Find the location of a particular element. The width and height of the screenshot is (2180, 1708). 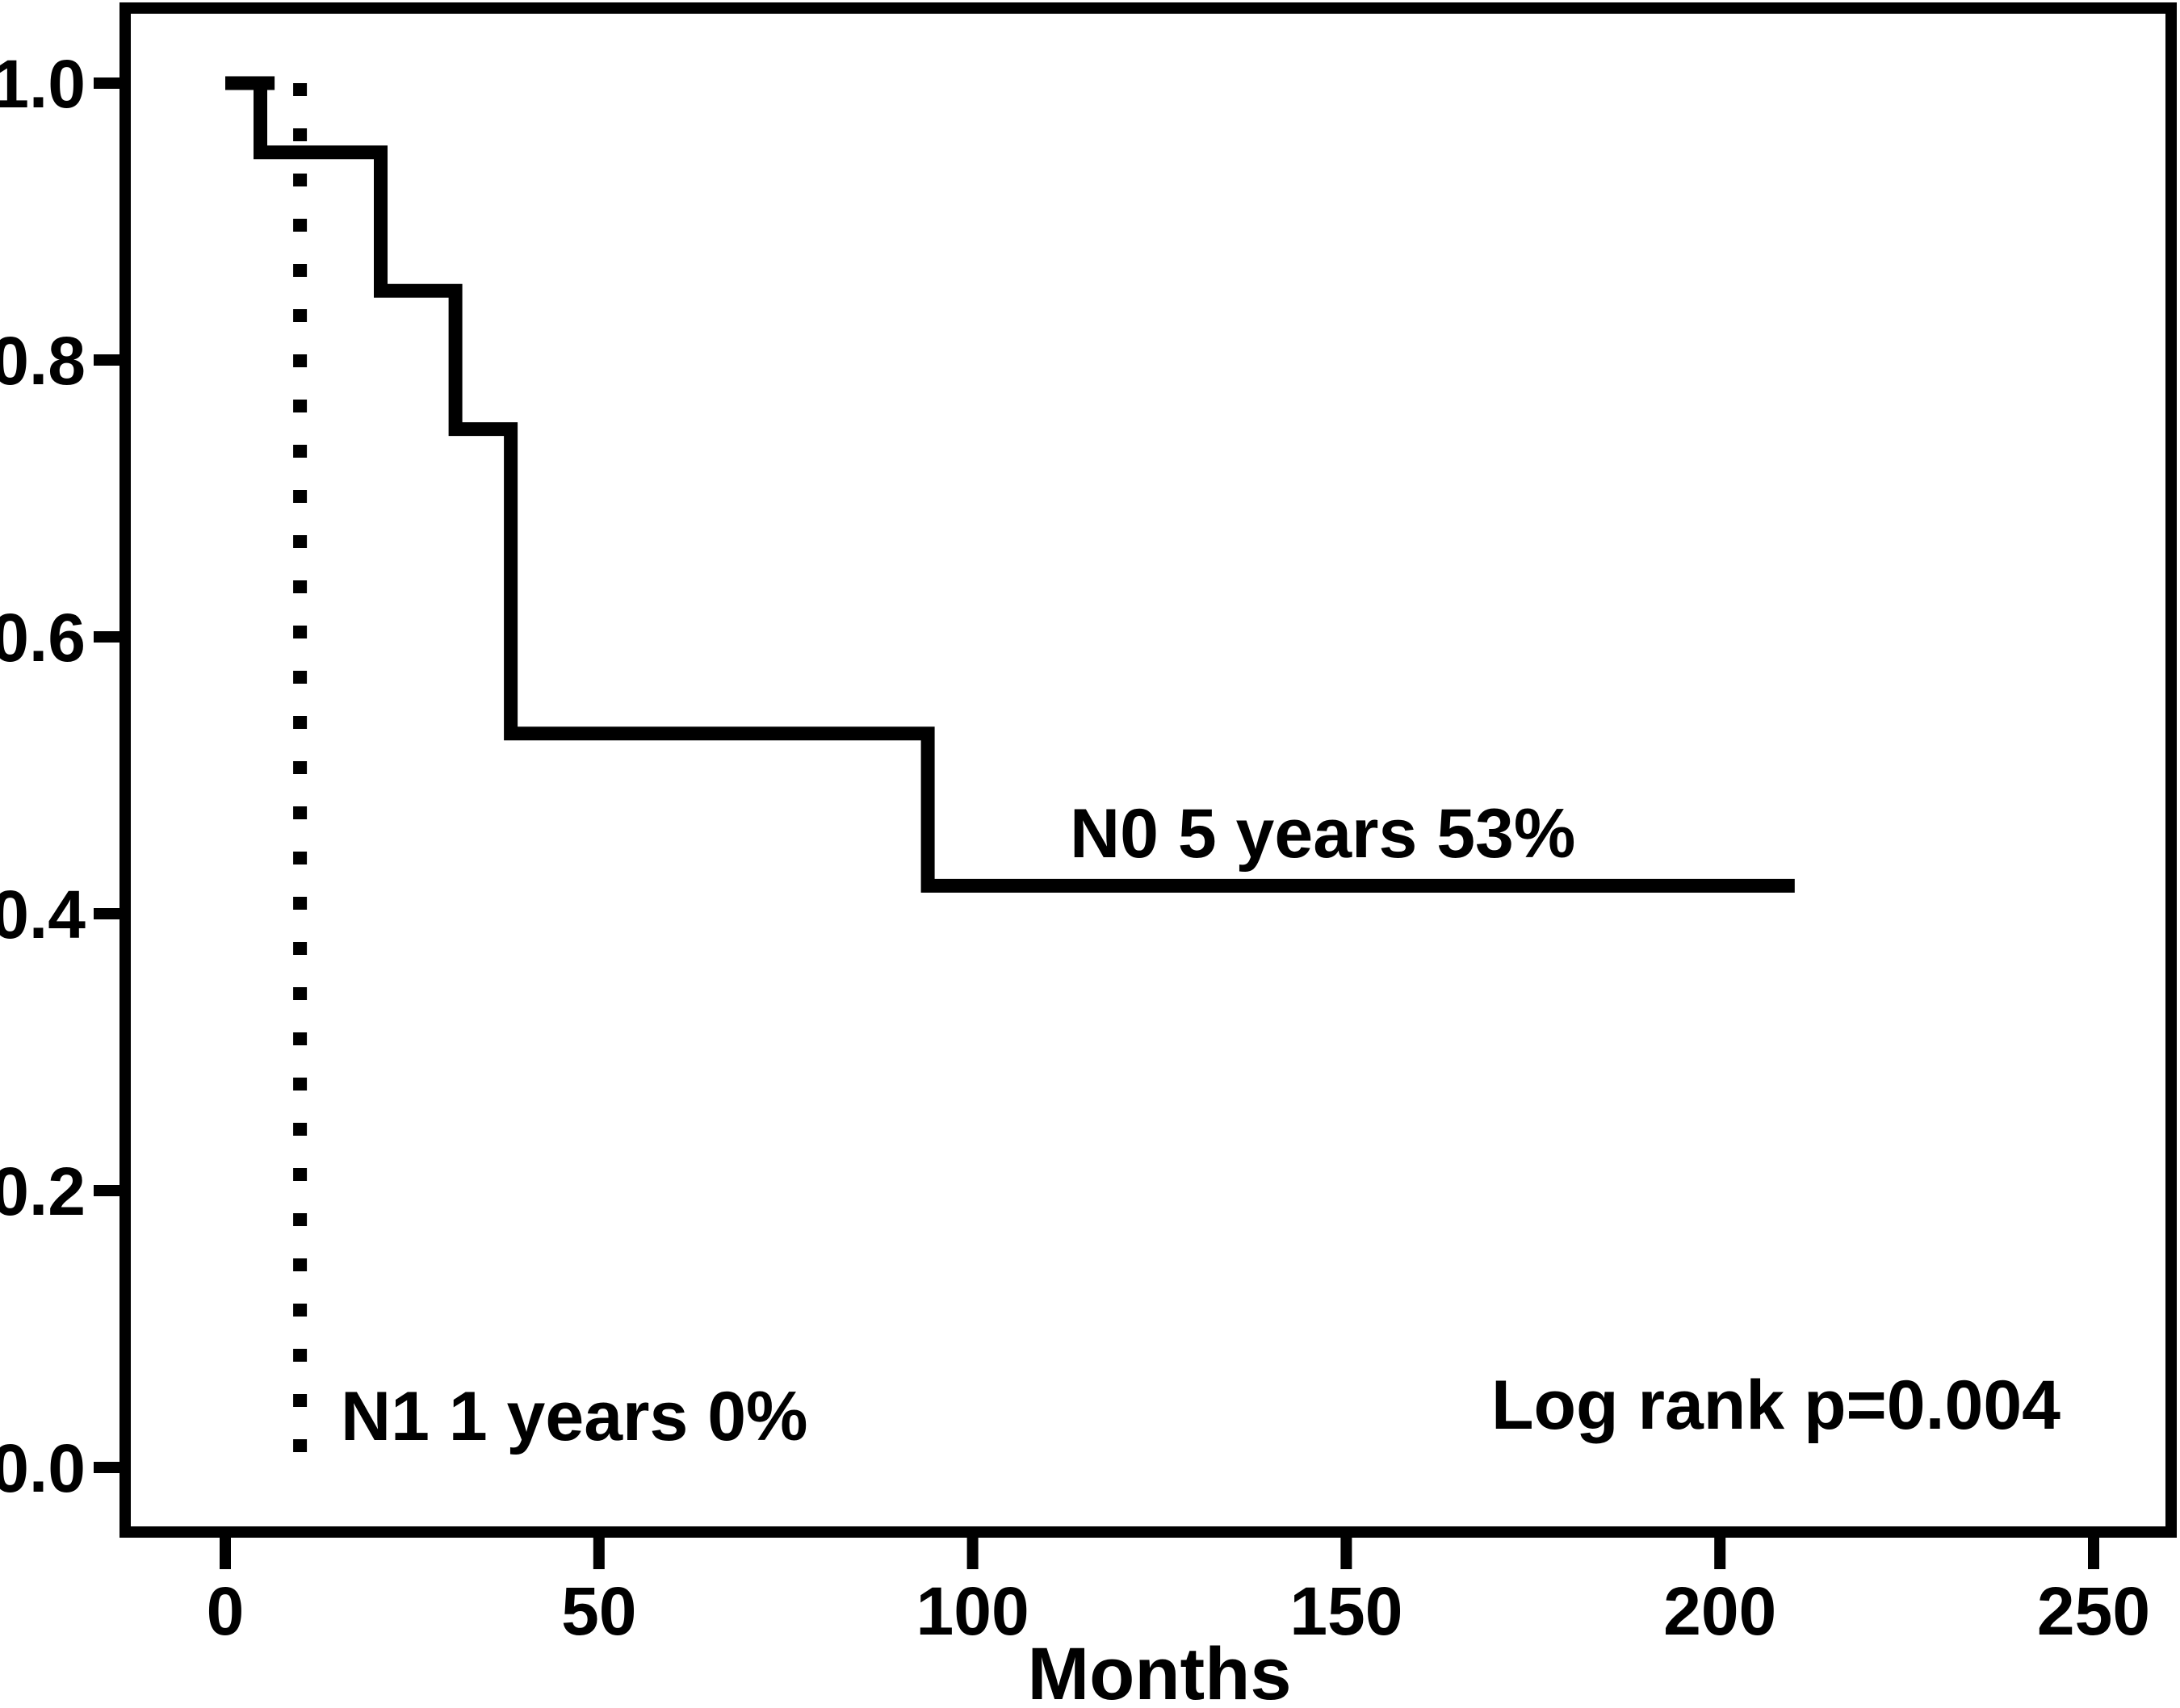

x-axis-title: Months is located at coordinates (1159, 1671).